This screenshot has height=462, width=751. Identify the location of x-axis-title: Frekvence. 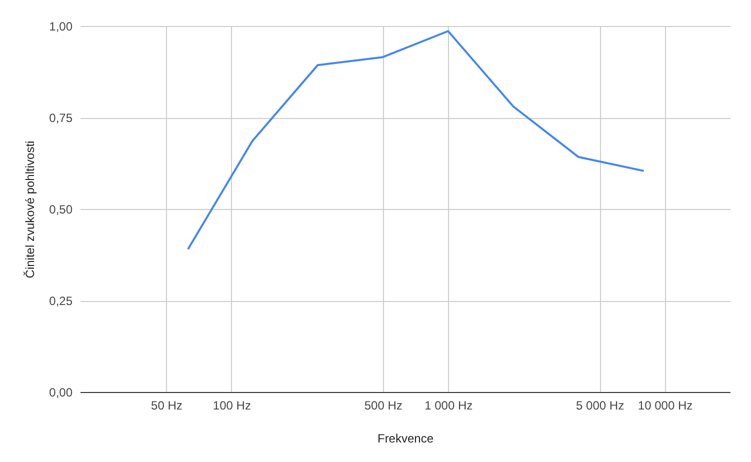
(405, 439).